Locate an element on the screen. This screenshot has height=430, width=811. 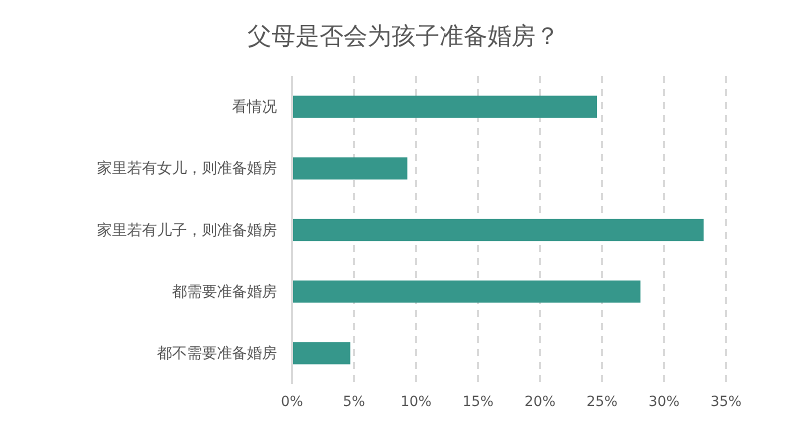
x-tick-label: 10% is located at coordinates (416, 402).